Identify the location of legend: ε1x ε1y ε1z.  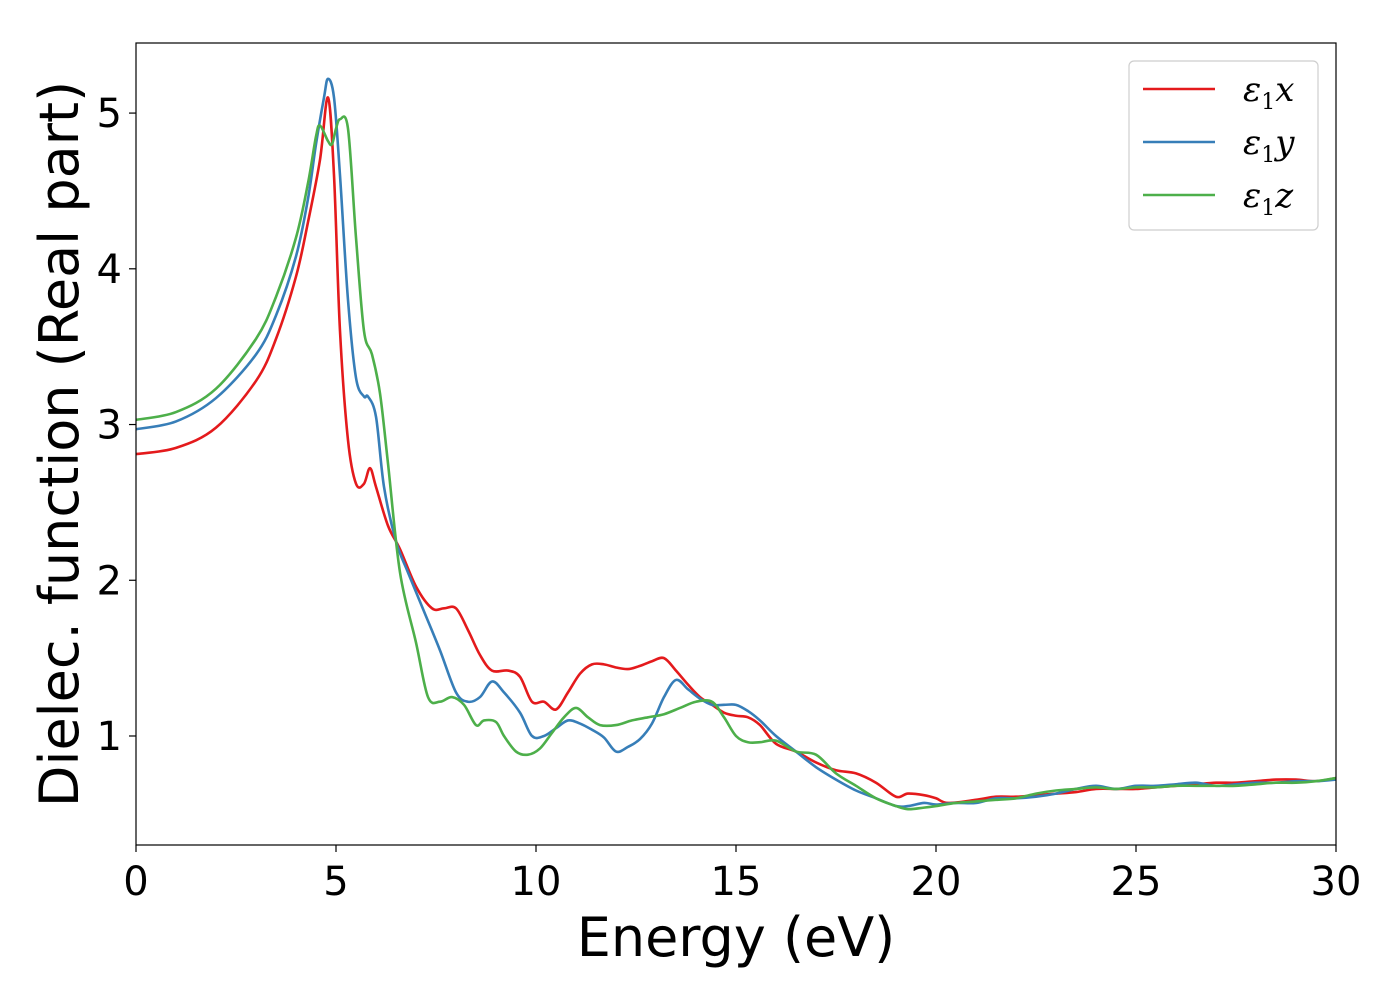
(1223, 145).